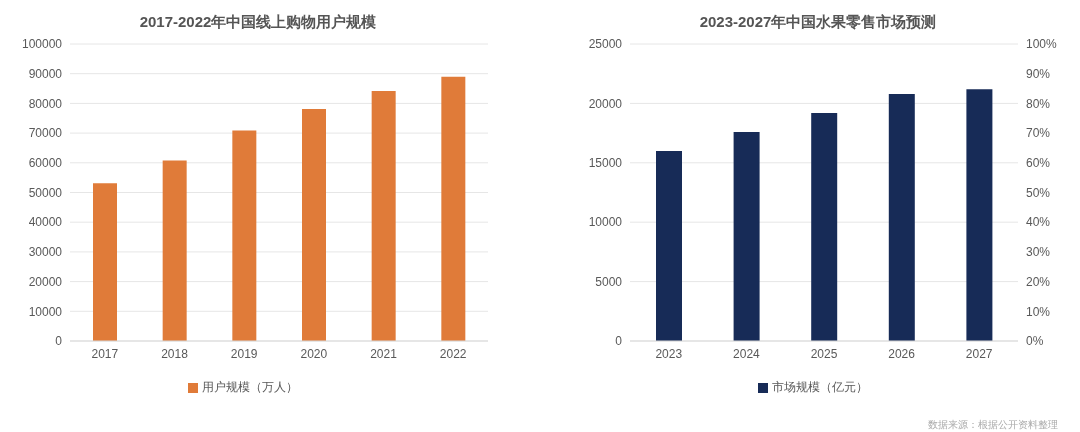  I want to click on y-tick-label: 40000, so click(45, 222).